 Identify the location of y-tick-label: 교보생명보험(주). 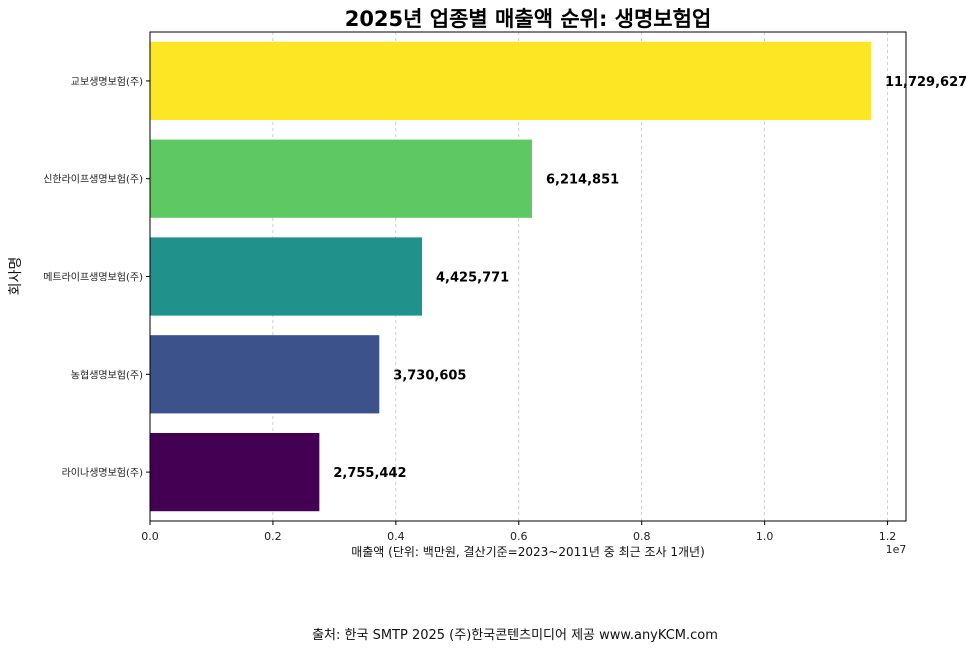
(107, 82).